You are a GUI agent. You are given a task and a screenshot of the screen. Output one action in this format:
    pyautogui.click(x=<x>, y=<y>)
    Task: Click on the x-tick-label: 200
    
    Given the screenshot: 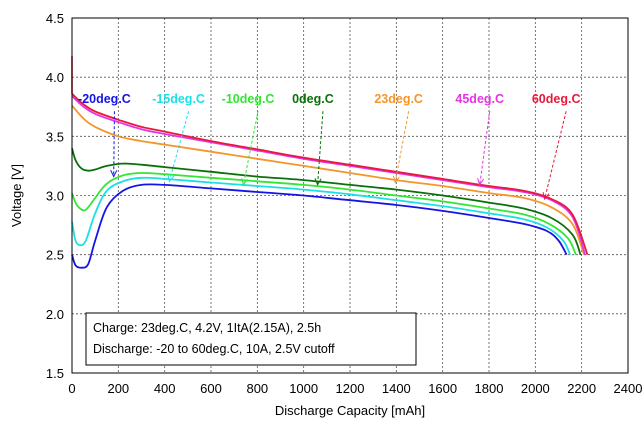 What is the action you would take?
    pyautogui.click(x=118, y=388)
    